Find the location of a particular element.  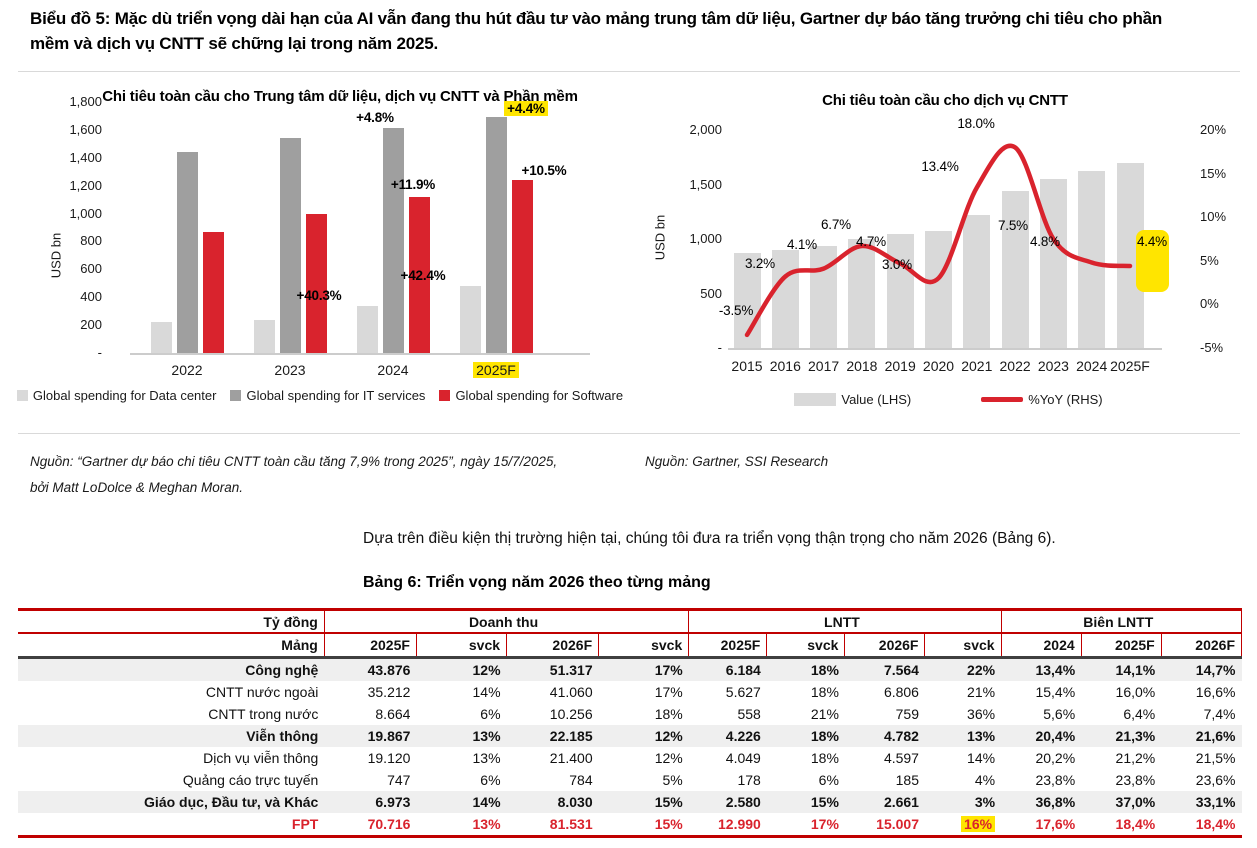

table-cell: 7,4% is located at coordinates (1219, 714).